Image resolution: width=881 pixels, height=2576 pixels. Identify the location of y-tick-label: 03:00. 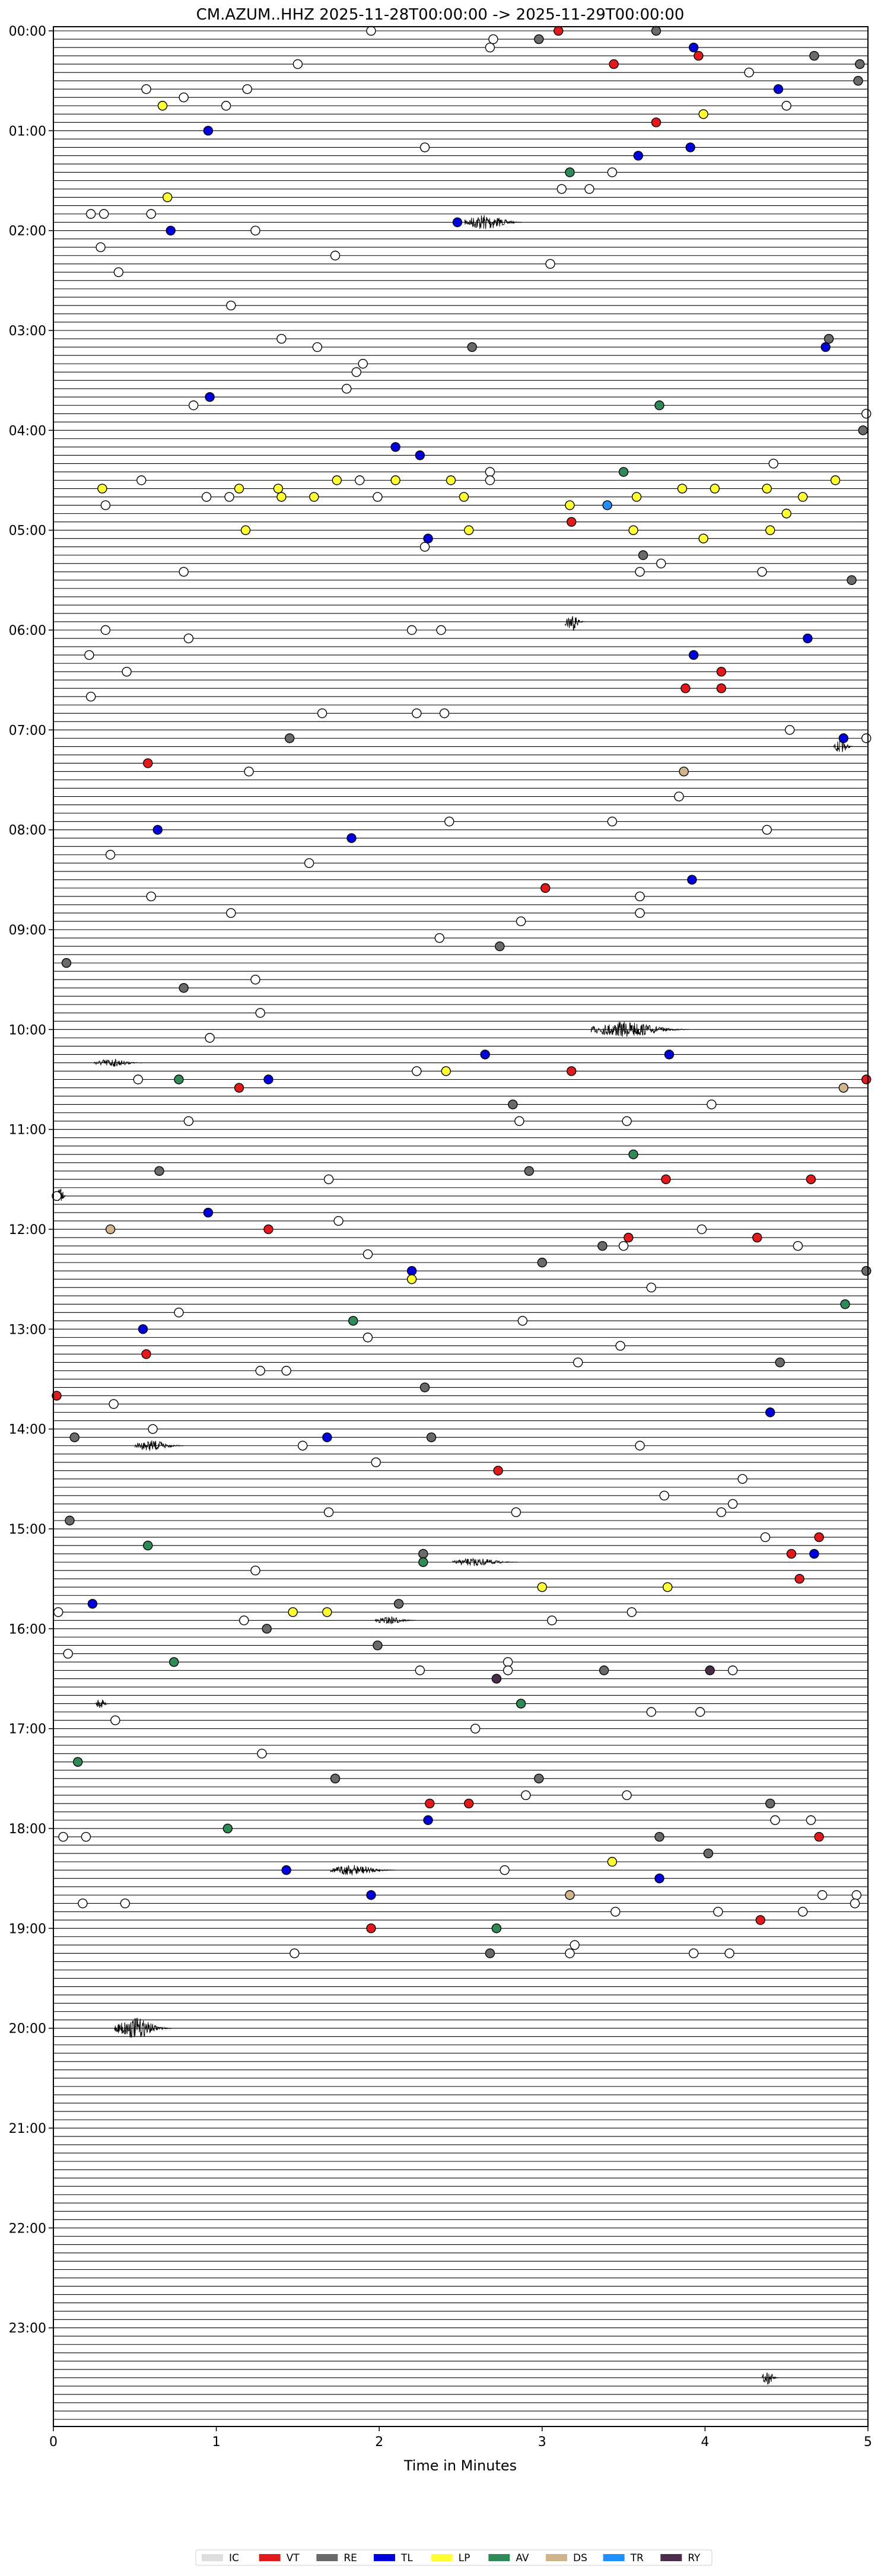
(27, 331).